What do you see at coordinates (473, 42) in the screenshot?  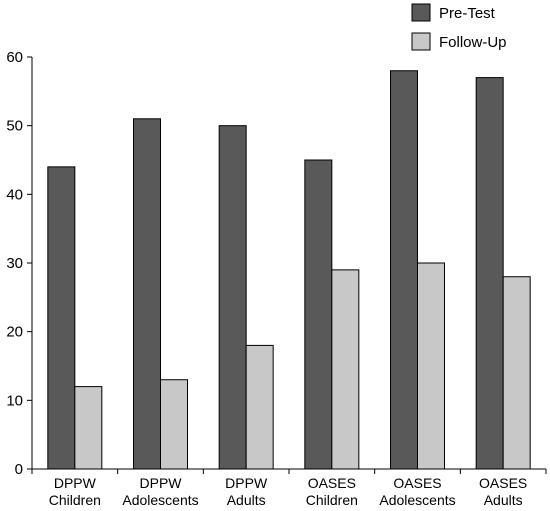 I see `legend-label: Follow-Up` at bounding box center [473, 42].